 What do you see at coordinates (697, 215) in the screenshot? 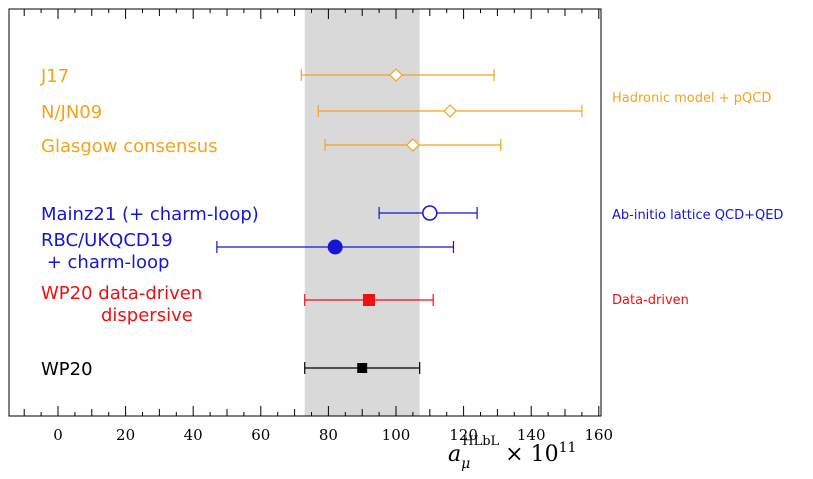
I see `group-label: Ab-initio lattice QCD+QED` at bounding box center [697, 215].